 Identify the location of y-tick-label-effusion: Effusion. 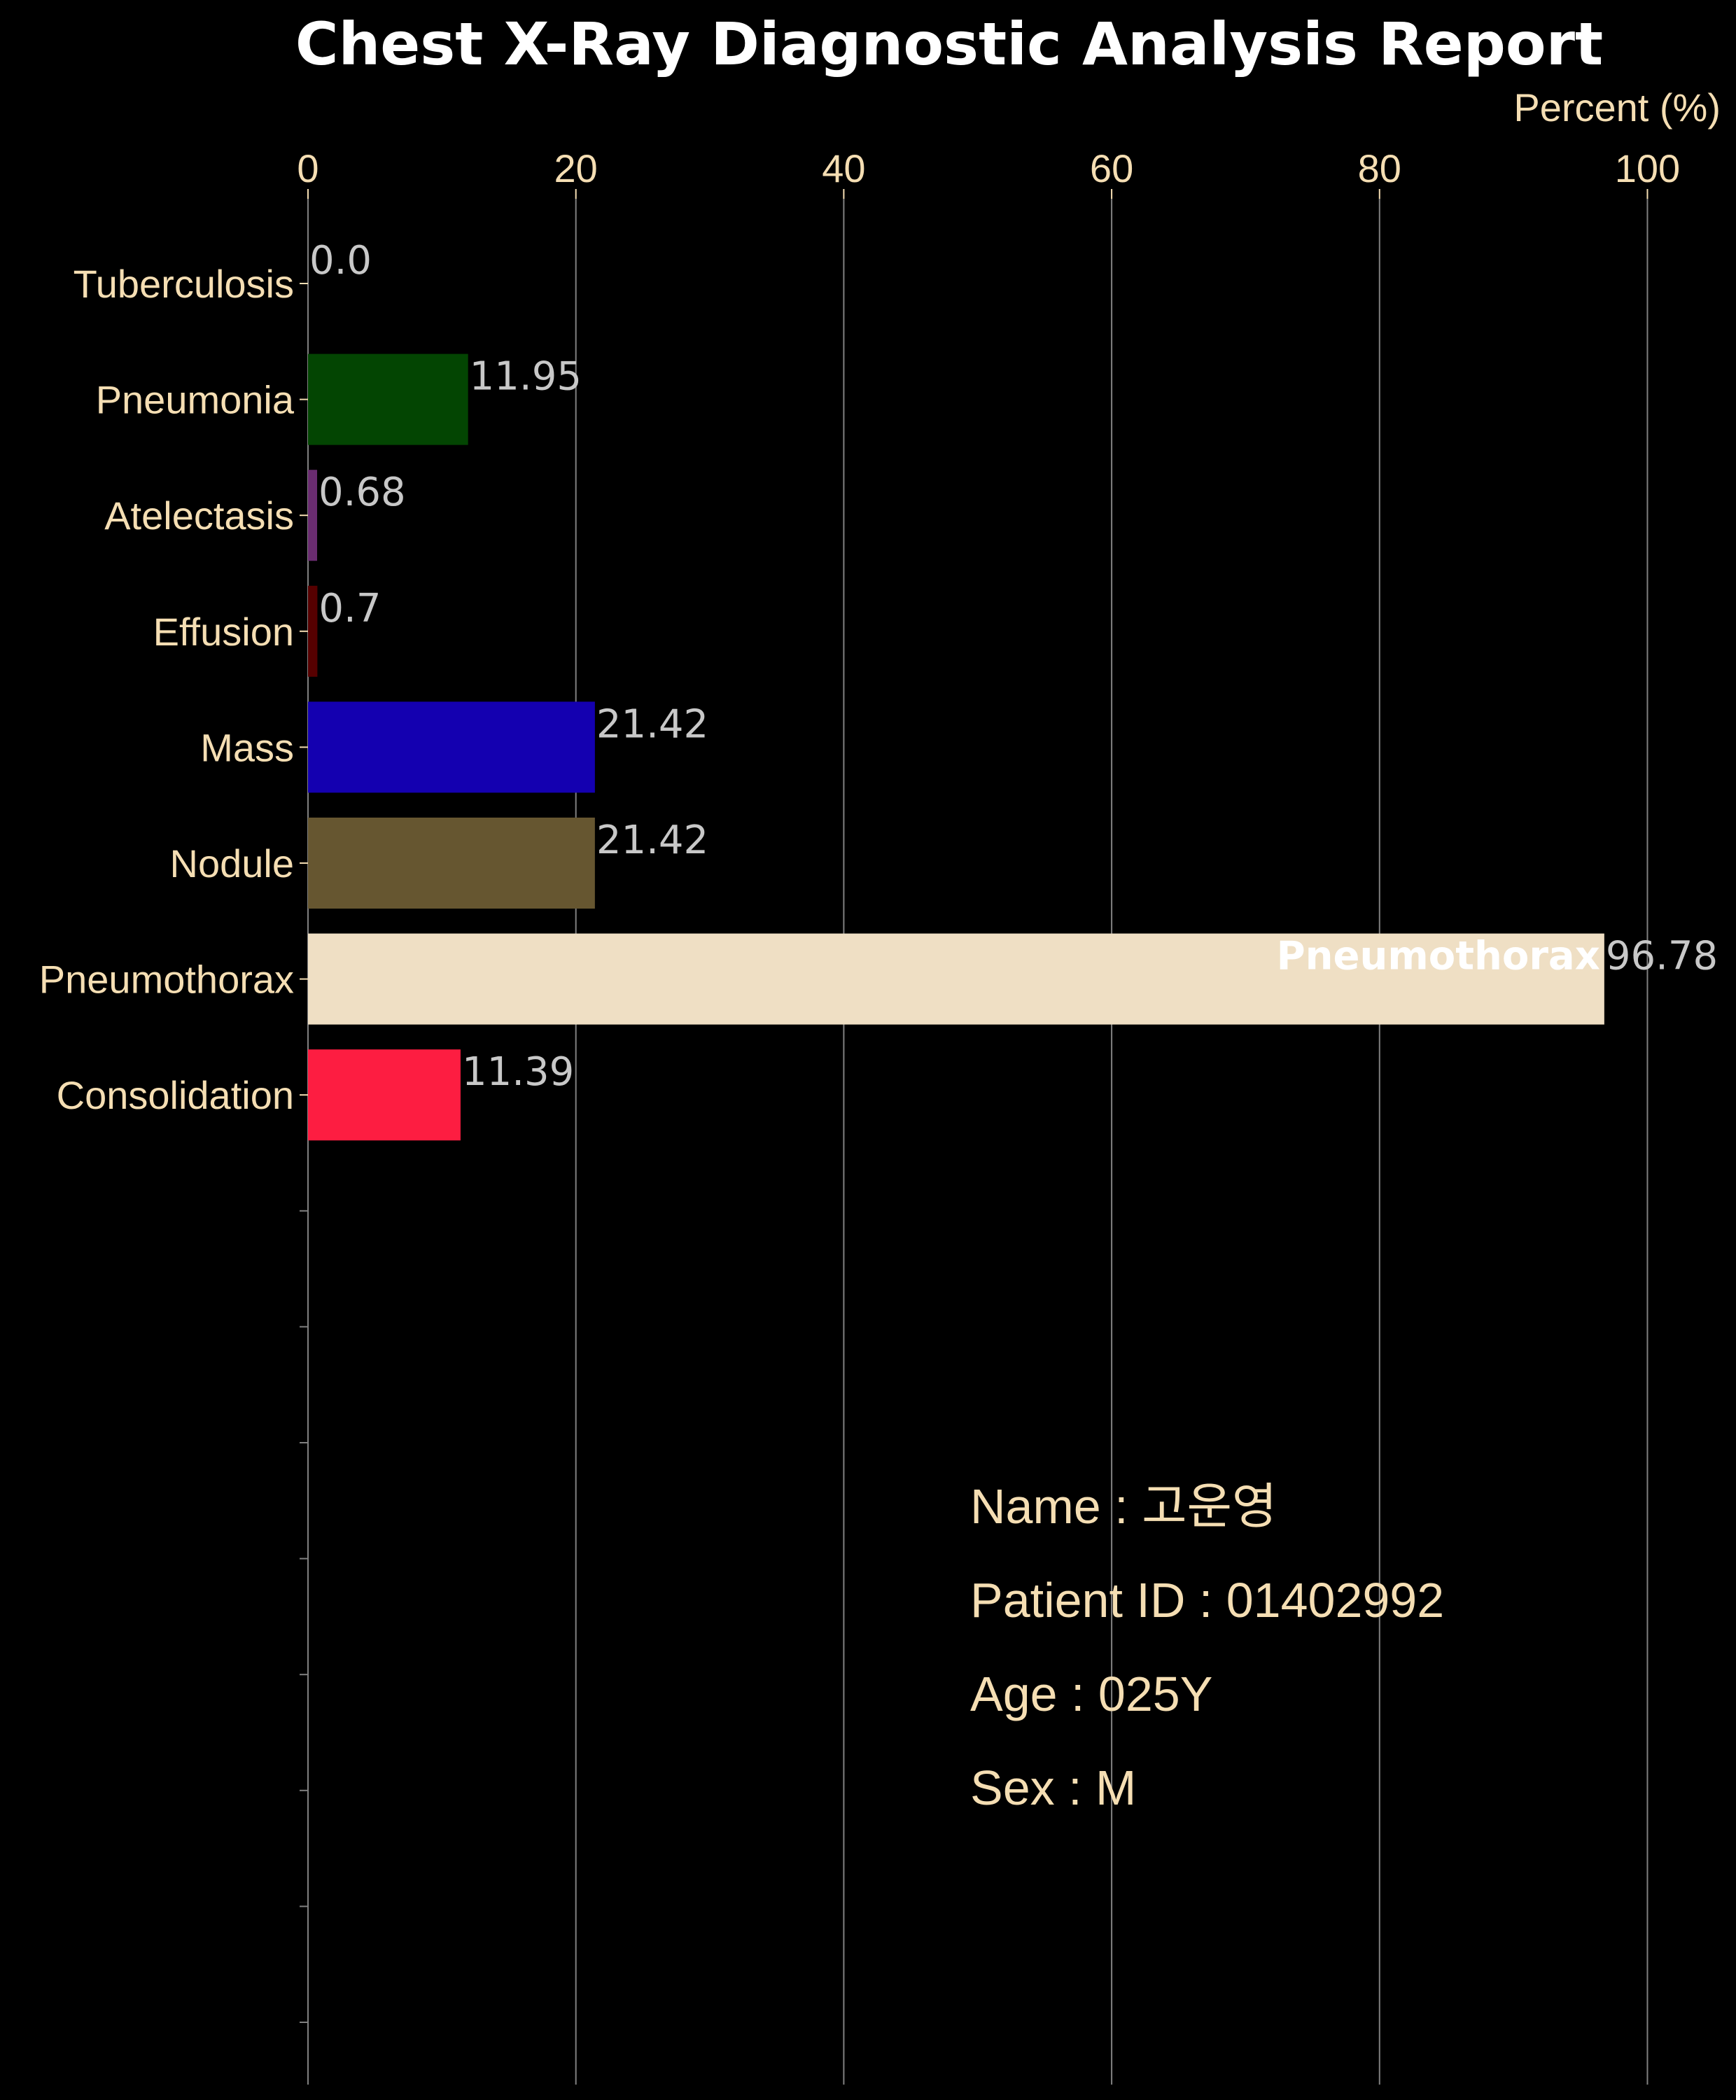
(223, 632).